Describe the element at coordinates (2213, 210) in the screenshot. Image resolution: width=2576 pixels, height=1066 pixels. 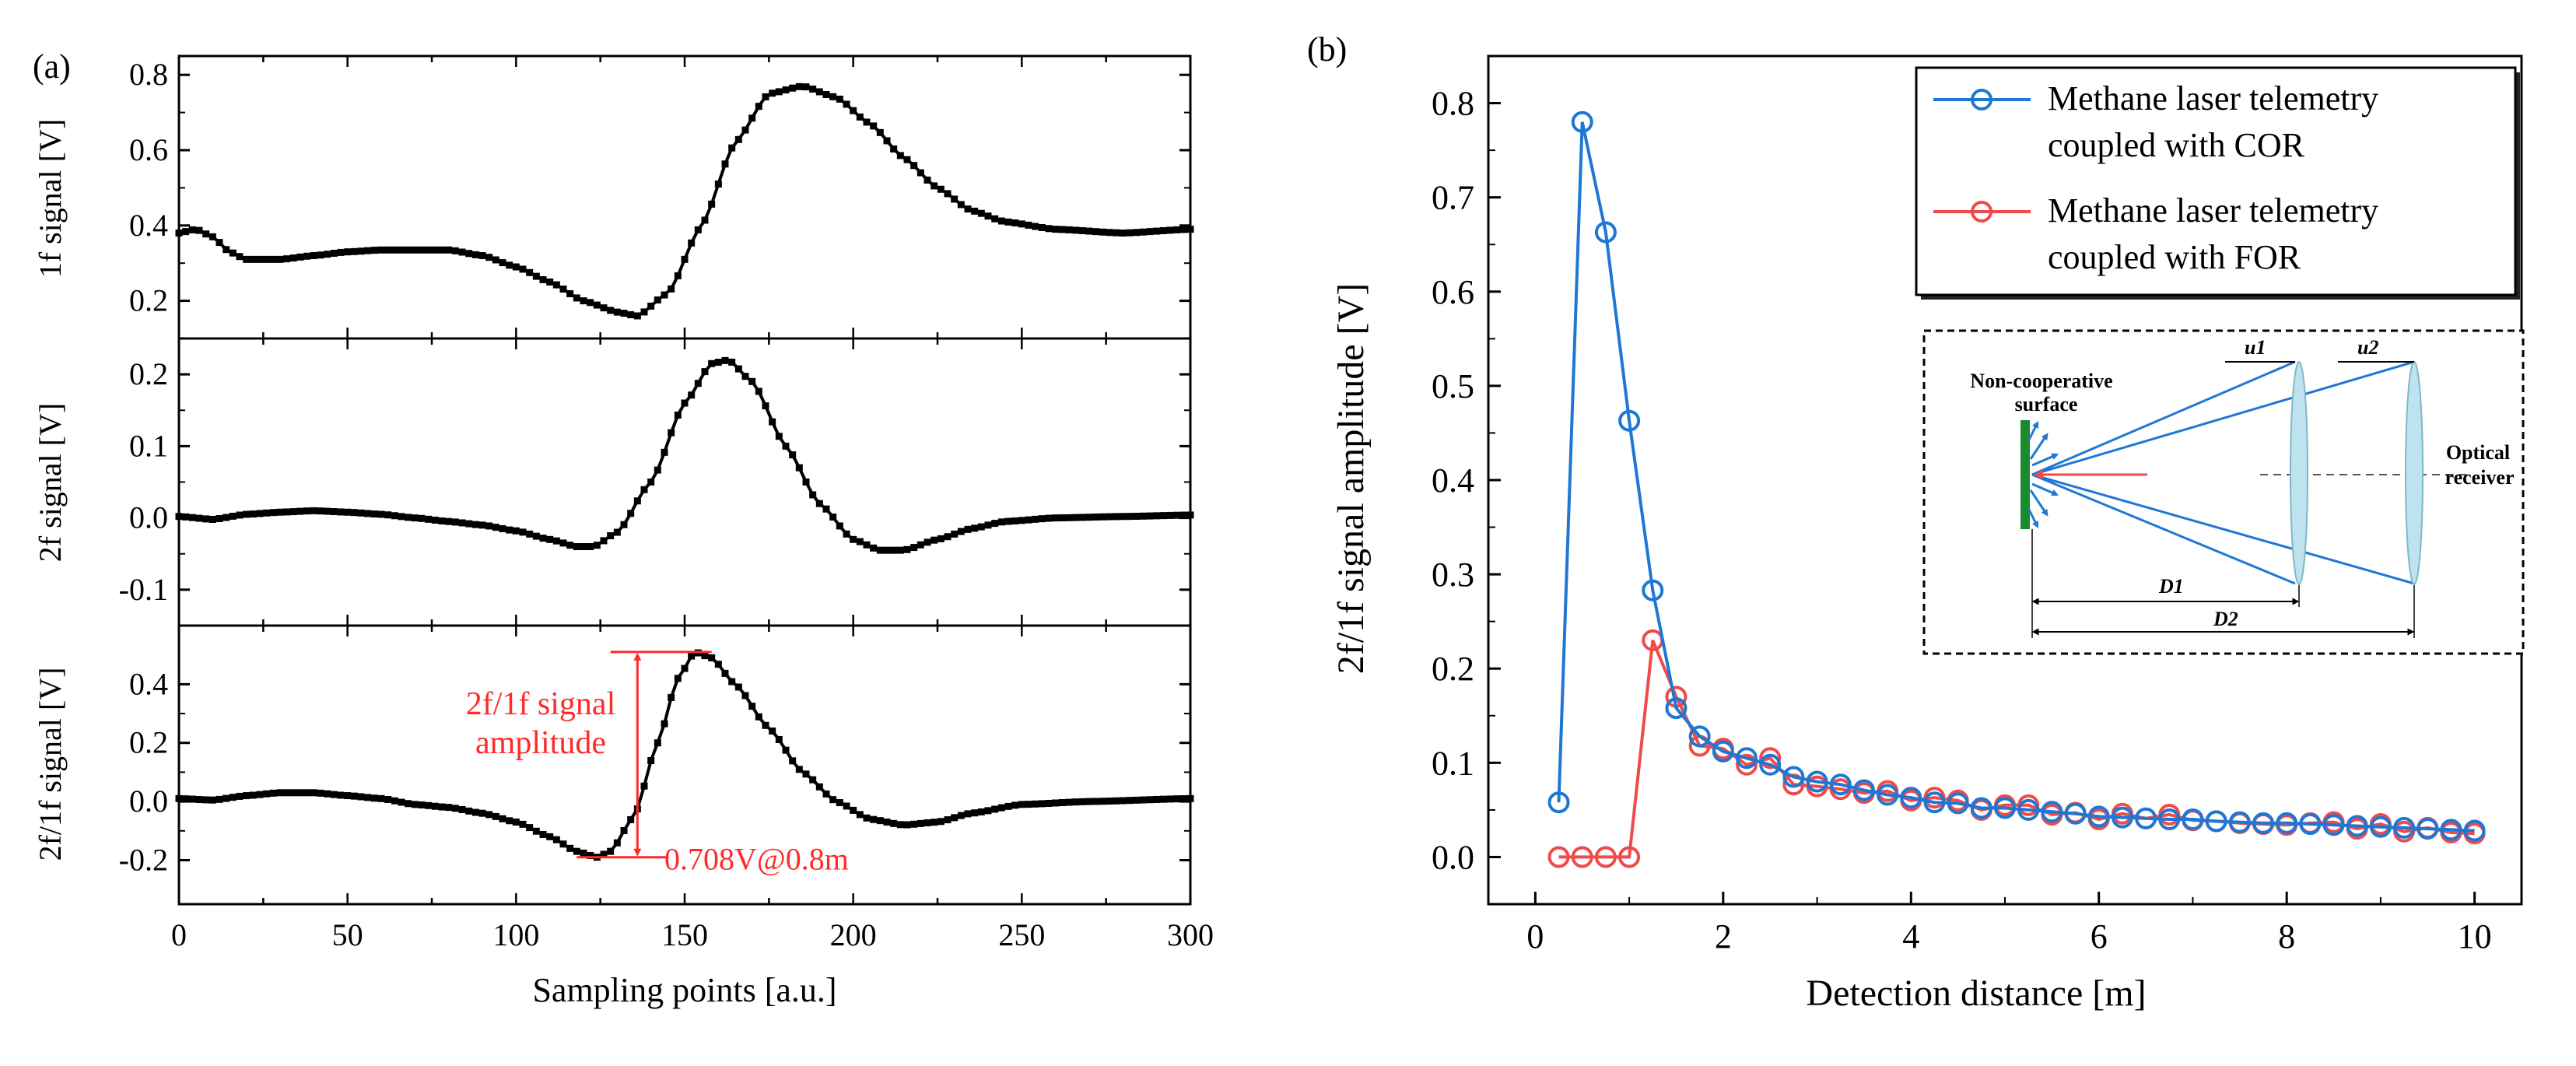
I see `legend-for-text-1: Methane laser telemetry` at that location.